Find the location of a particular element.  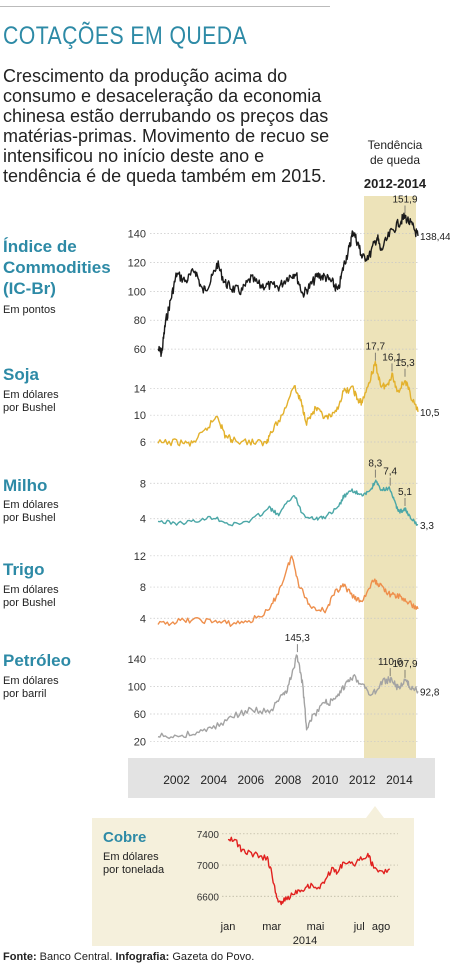

ic-y-tick-label: 80 is located at coordinates (140, 321).